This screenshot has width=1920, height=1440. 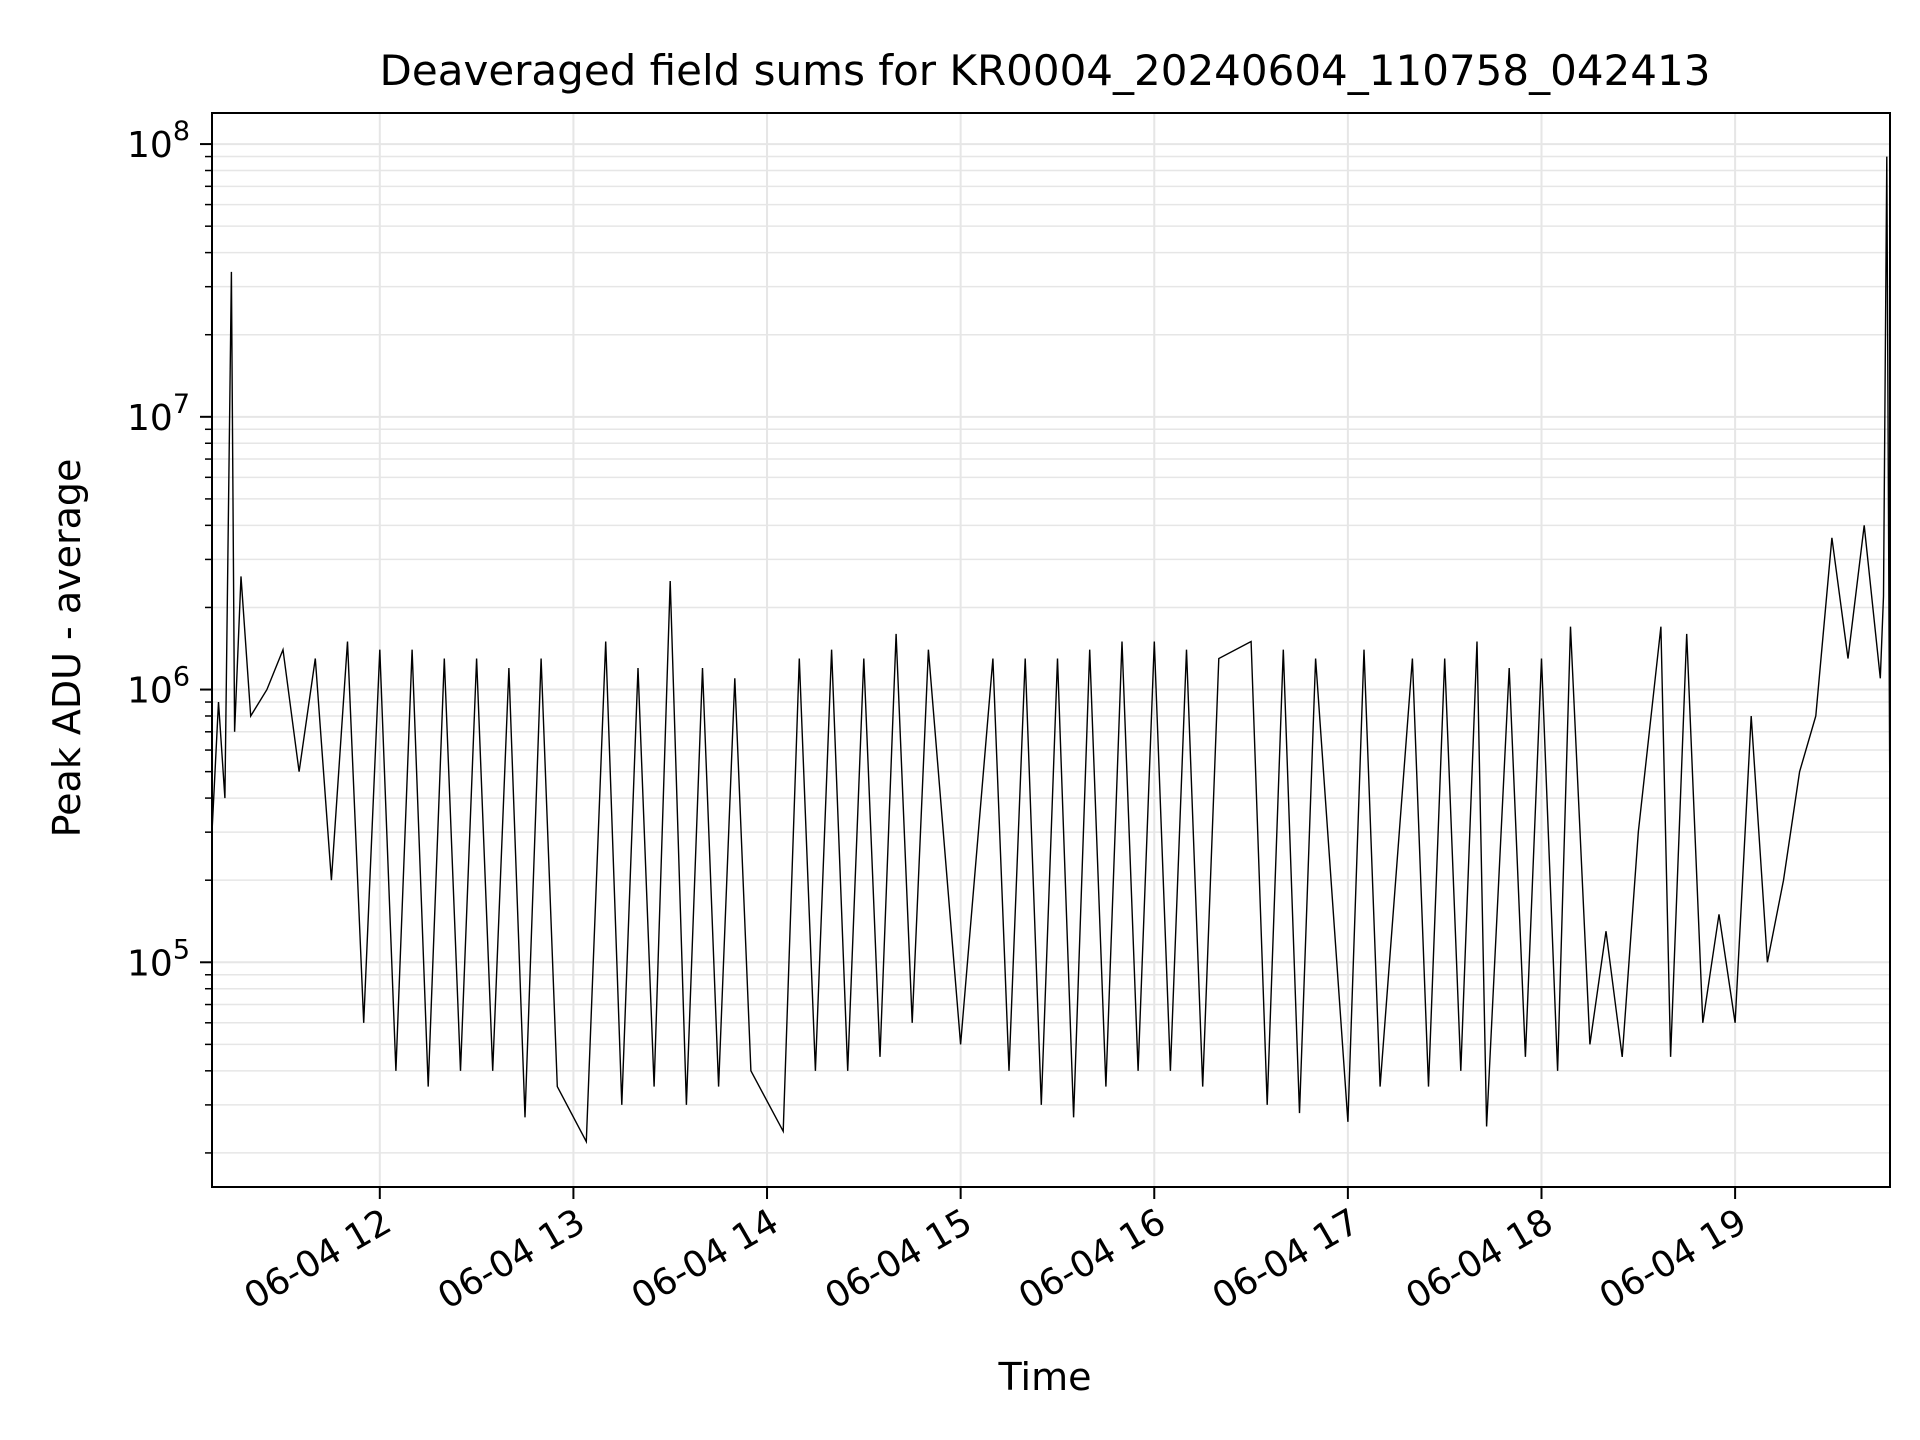 I want to click on y-tick-label: 10⁷, so click(x=158, y=414).